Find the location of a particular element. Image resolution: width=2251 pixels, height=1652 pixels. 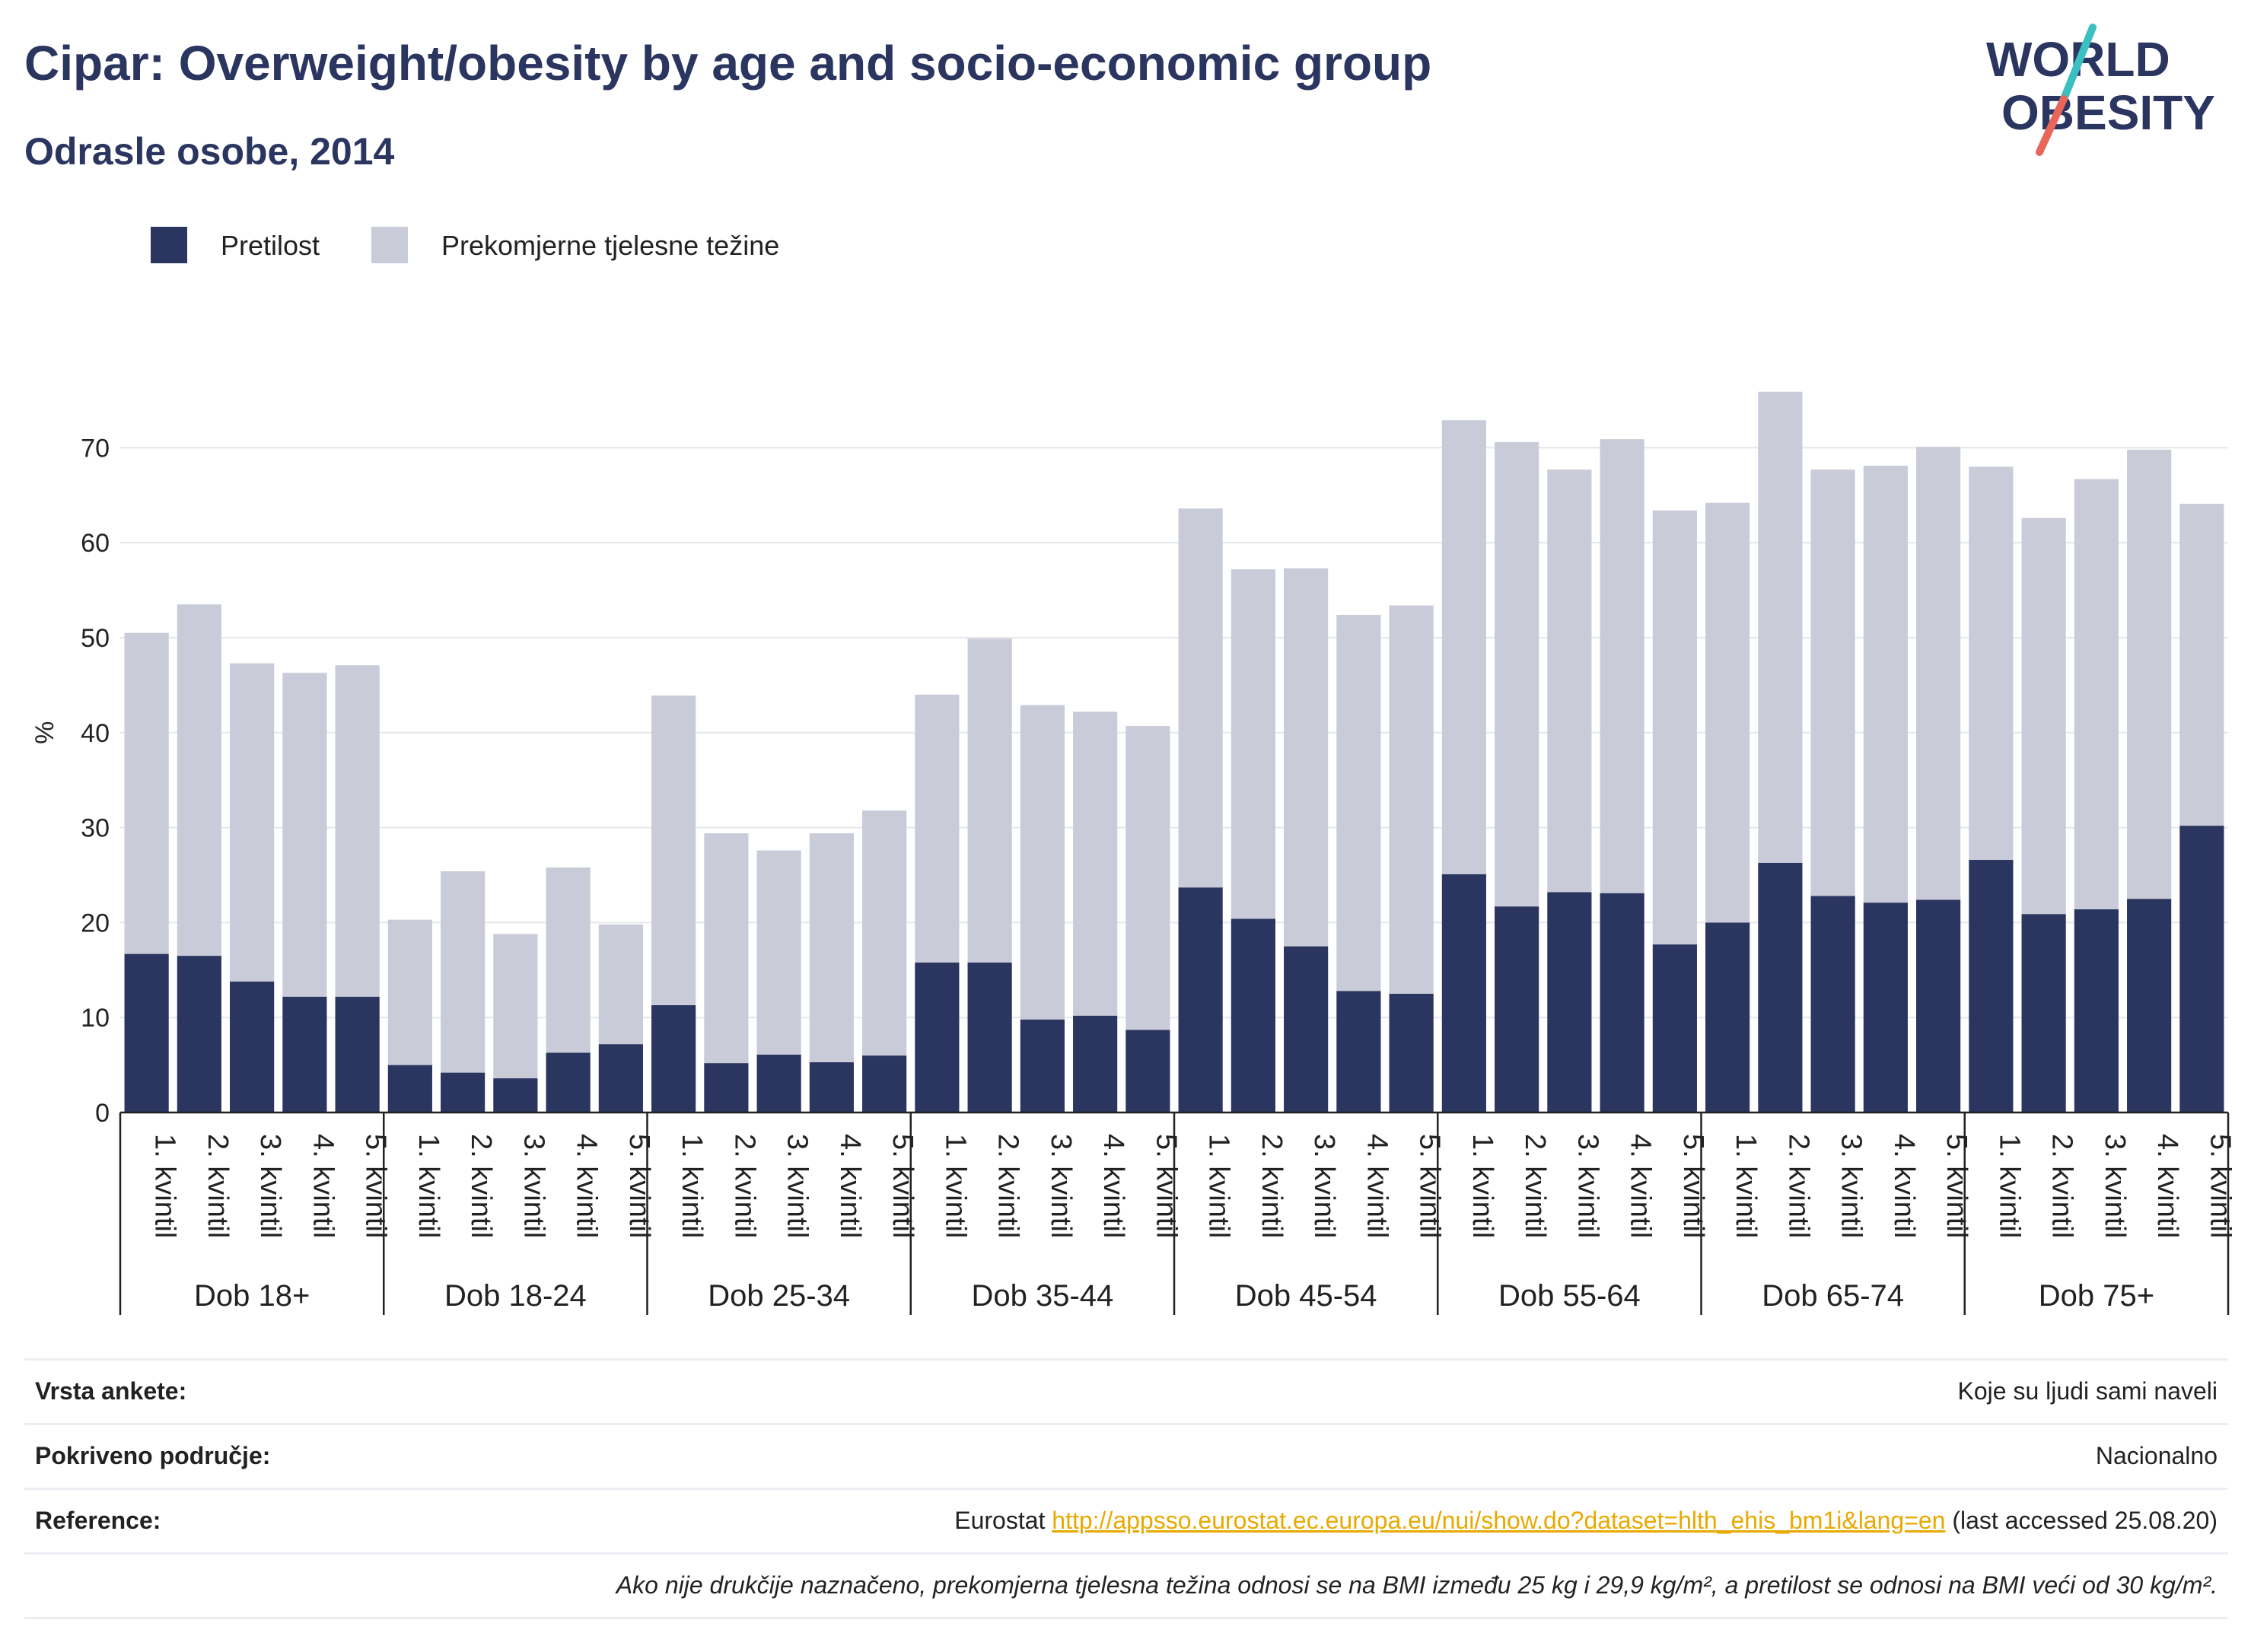

y-tick-label: 30 is located at coordinates (95, 828).